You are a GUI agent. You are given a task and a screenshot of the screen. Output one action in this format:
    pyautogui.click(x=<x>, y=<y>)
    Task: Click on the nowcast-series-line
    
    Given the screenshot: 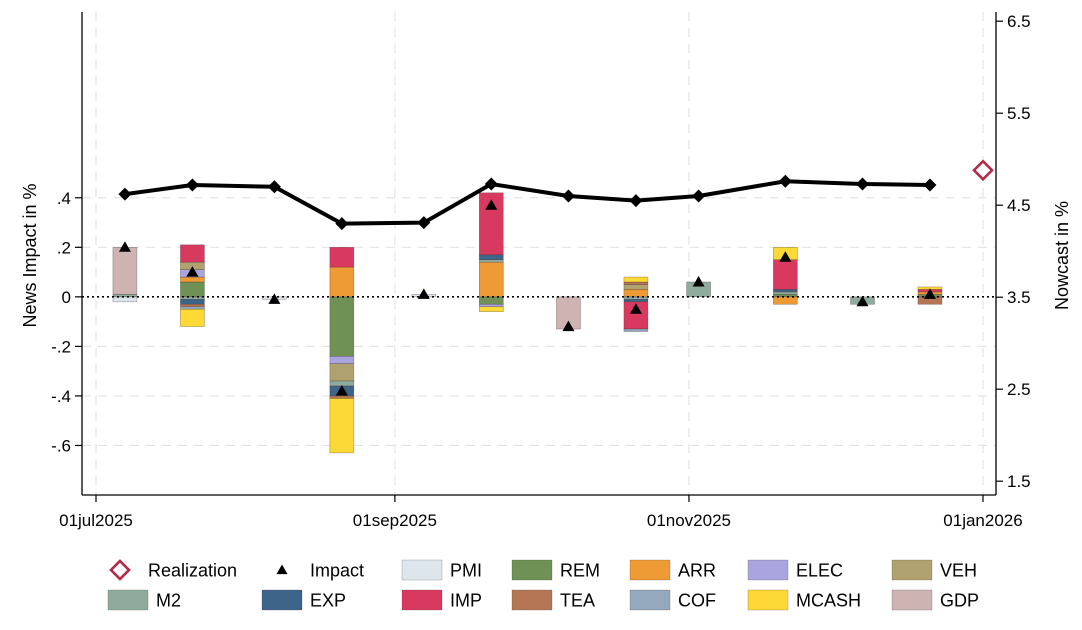 What is the action you would take?
    pyautogui.click(x=527, y=202)
    